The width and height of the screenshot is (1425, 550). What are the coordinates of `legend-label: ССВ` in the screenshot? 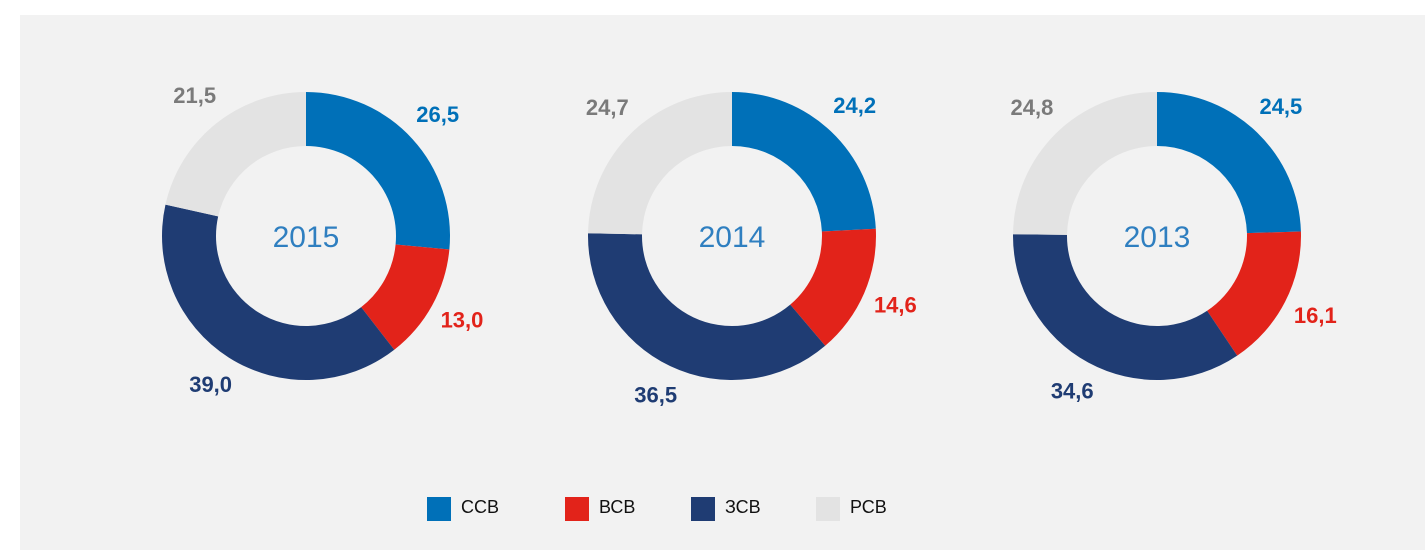 It's located at (480, 507).